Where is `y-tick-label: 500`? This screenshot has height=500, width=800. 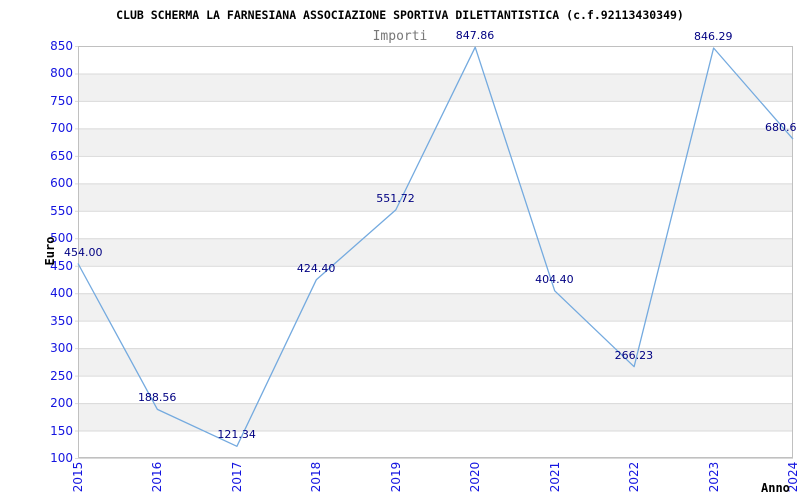 y-tick-label: 500 is located at coordinates (61, 238).